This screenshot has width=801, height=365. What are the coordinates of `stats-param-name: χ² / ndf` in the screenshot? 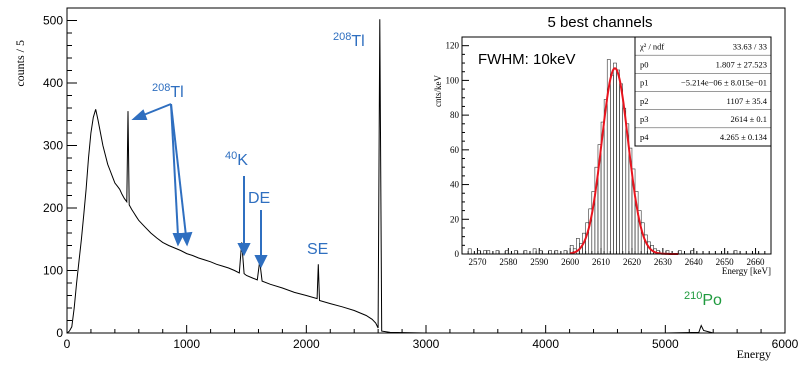 It's located at (651, 46).